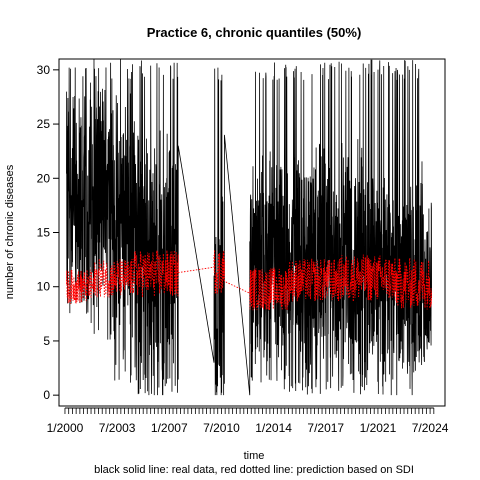 The image size is (480, 480). What do you see at coordinates (325, 428) in the screenshot?
I see `x-tick-label: 7/2017` at bounding box center [325, 428].